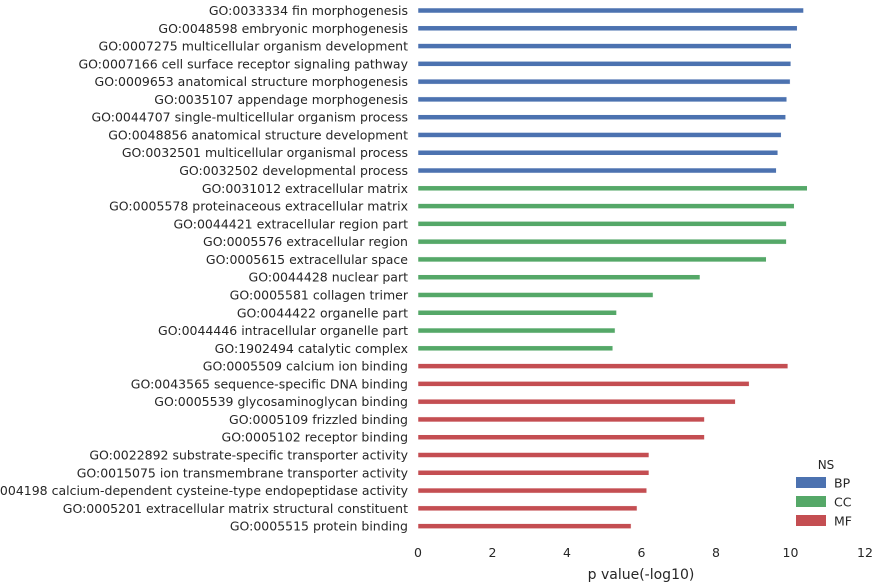 This screenshot has width=878, height=587. I want to click on category-label: GO:0044422 organelle part, so click(322, 312).